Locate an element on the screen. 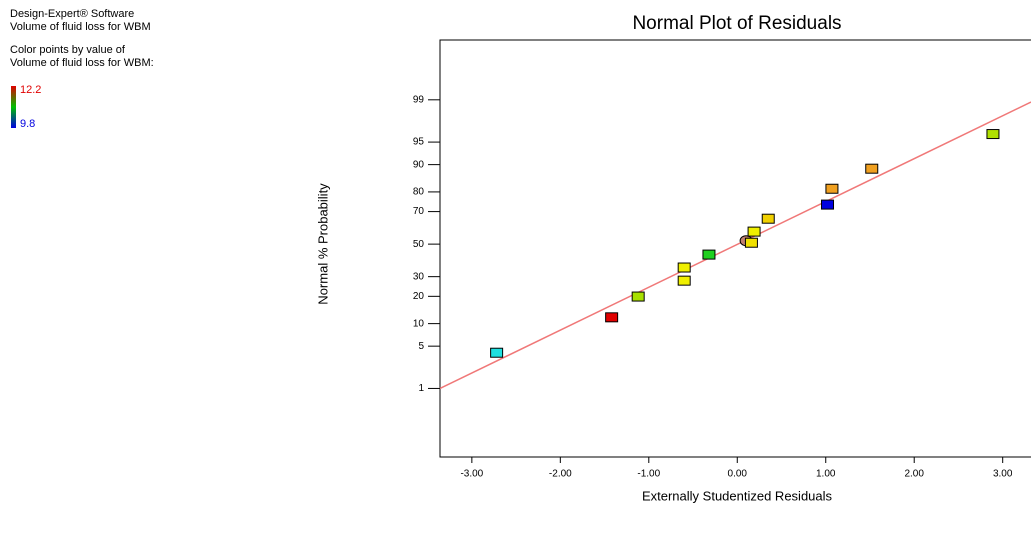  y-tick-label: 95 is located at coordinates (419, 142).